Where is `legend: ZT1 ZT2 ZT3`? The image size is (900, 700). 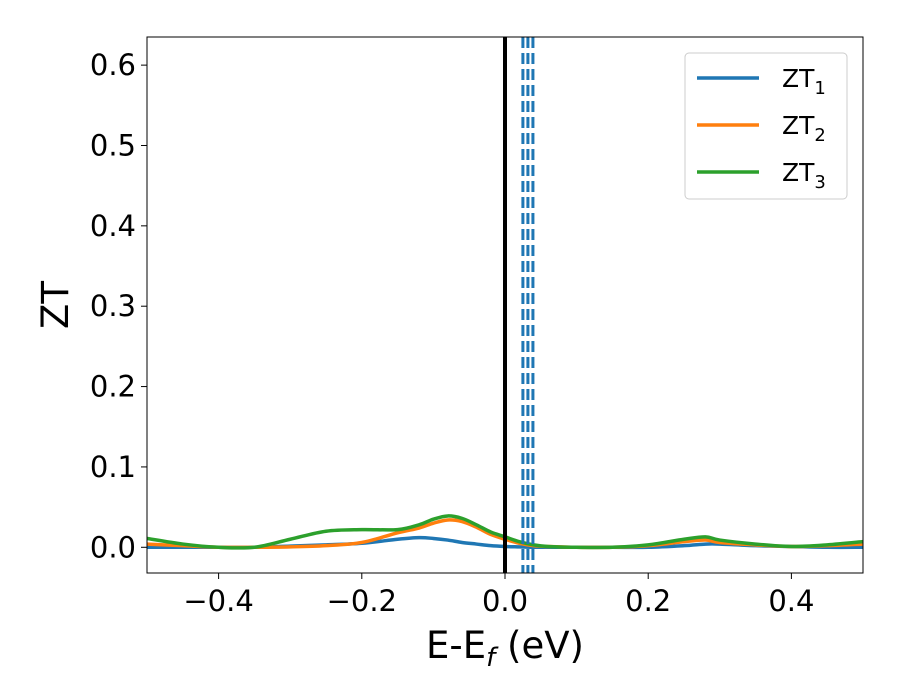 legend: ZT1 ZT2 ZT3 is located at coordinates (766, 126).